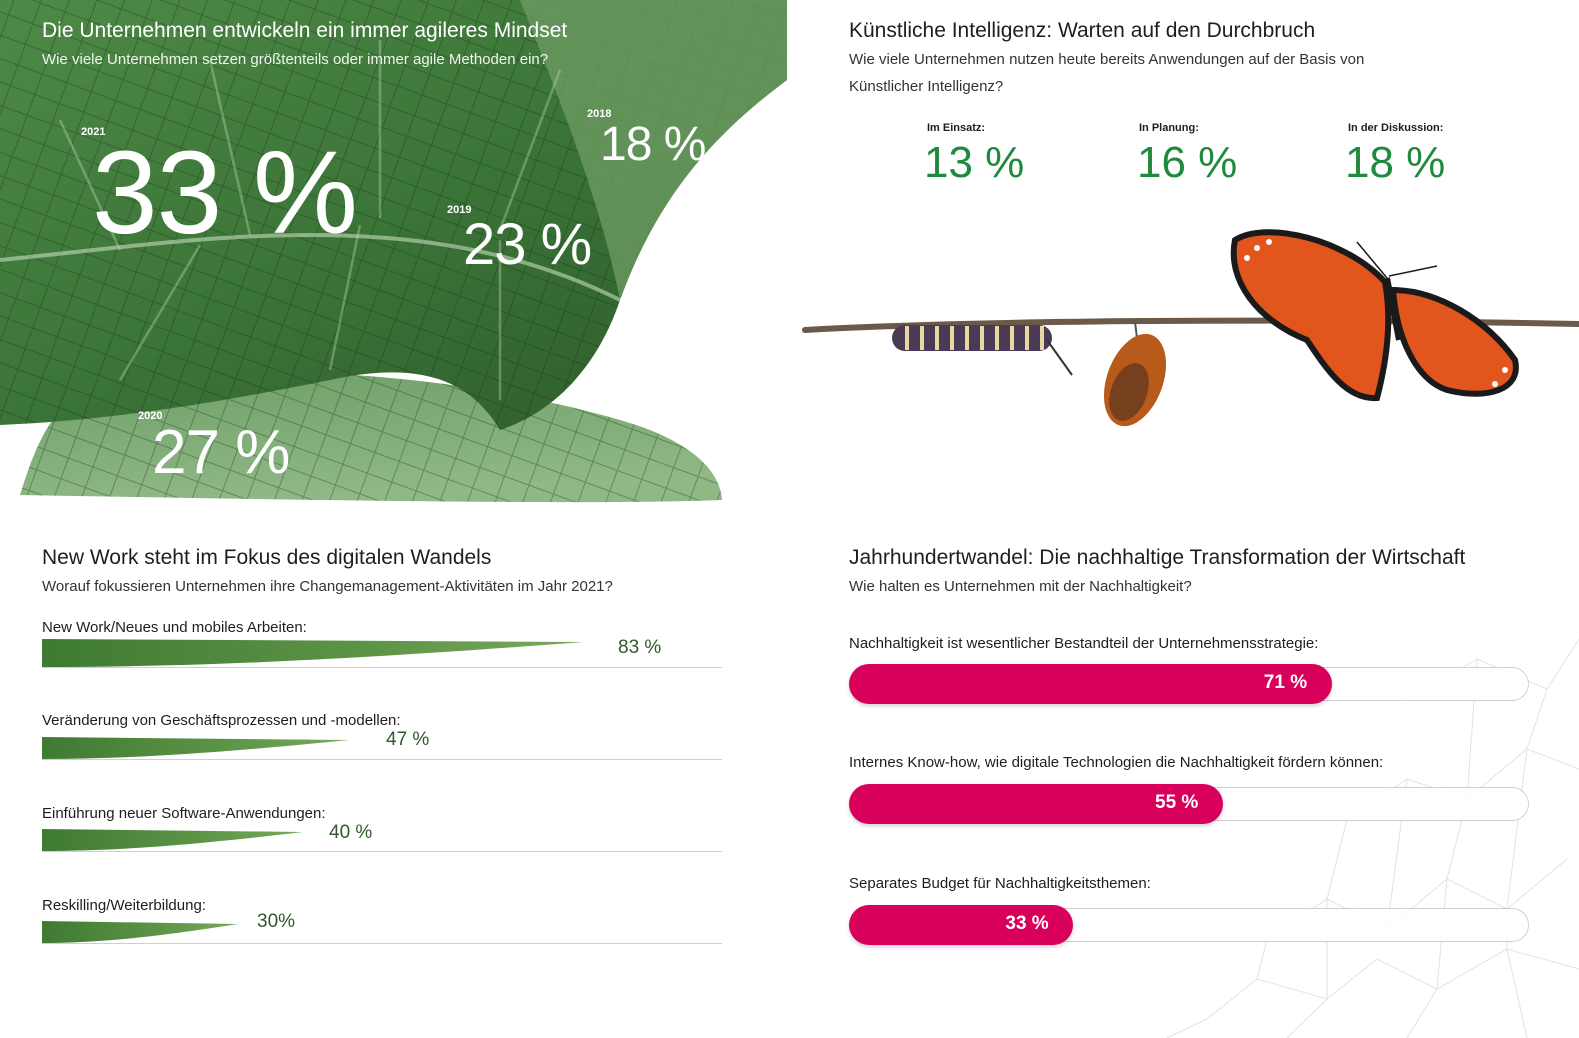  What do you see at coordinates (459, 210) in the screenshot?
I see `year-label-2019: 2019` at bounding box center [459, 210].